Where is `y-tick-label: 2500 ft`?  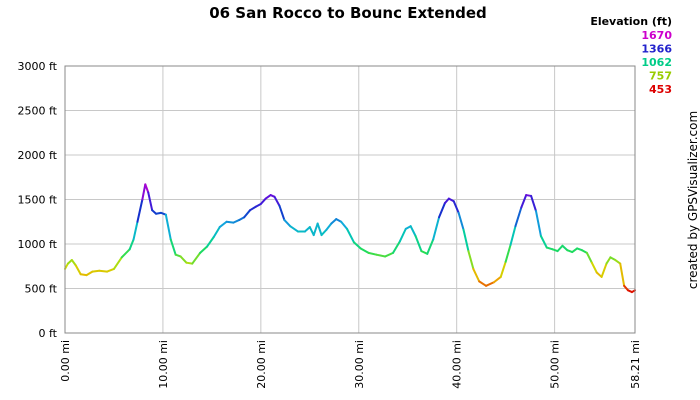 y-tick-label: 2500 ft is located at coordinates (38, 111).